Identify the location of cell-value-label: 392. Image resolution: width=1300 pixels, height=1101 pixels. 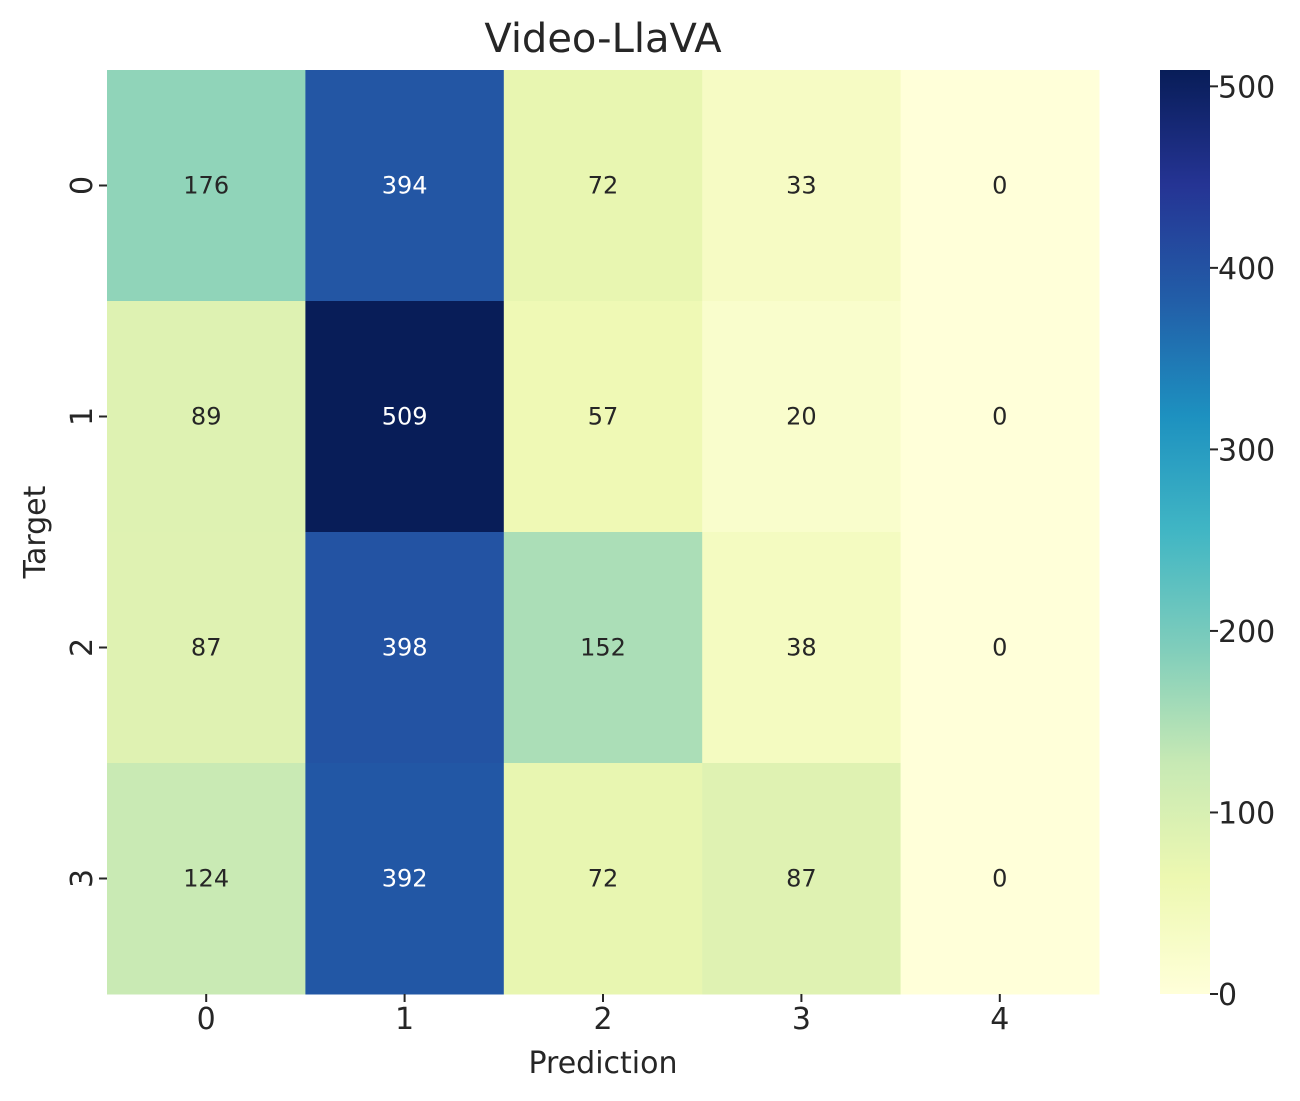
(405, 879).